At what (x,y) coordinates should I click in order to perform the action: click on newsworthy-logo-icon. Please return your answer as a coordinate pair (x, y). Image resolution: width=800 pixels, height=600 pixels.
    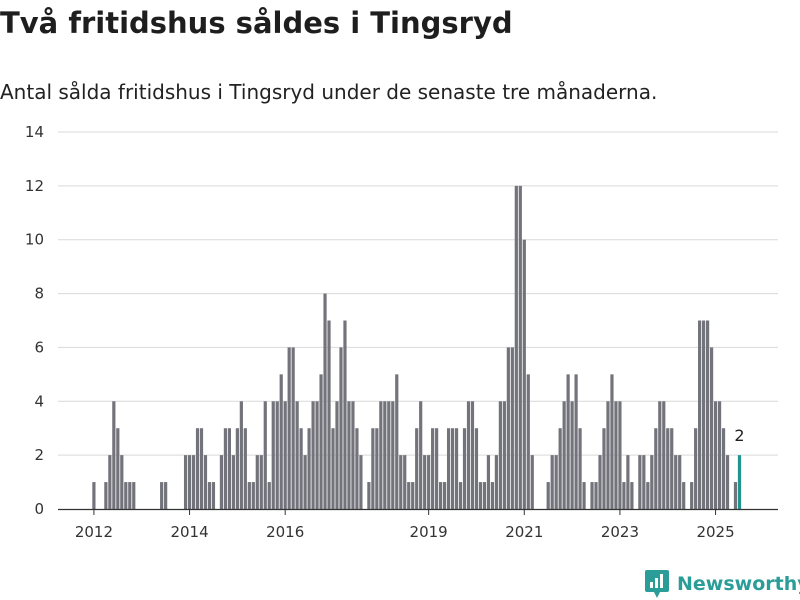
    Looking at the image, I should click on (657, 584).